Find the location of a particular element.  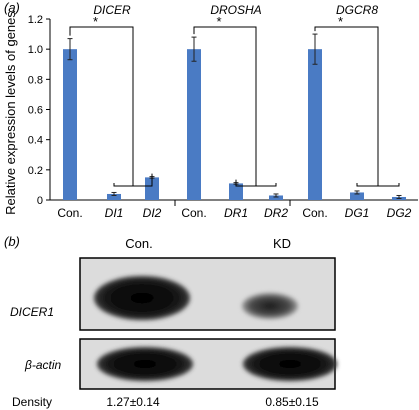

blot-row-label-actin: β-actin is located at coordinates (43, 365).